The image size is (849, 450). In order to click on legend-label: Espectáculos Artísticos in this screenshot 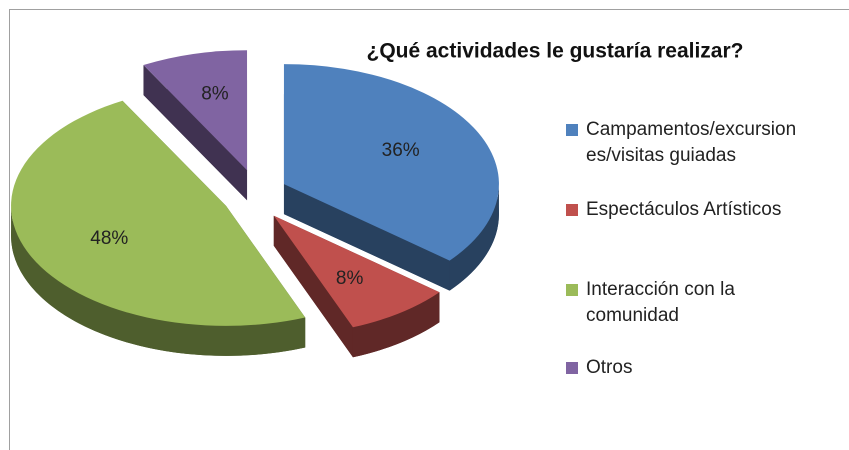, I will do `click(684, 209)`.